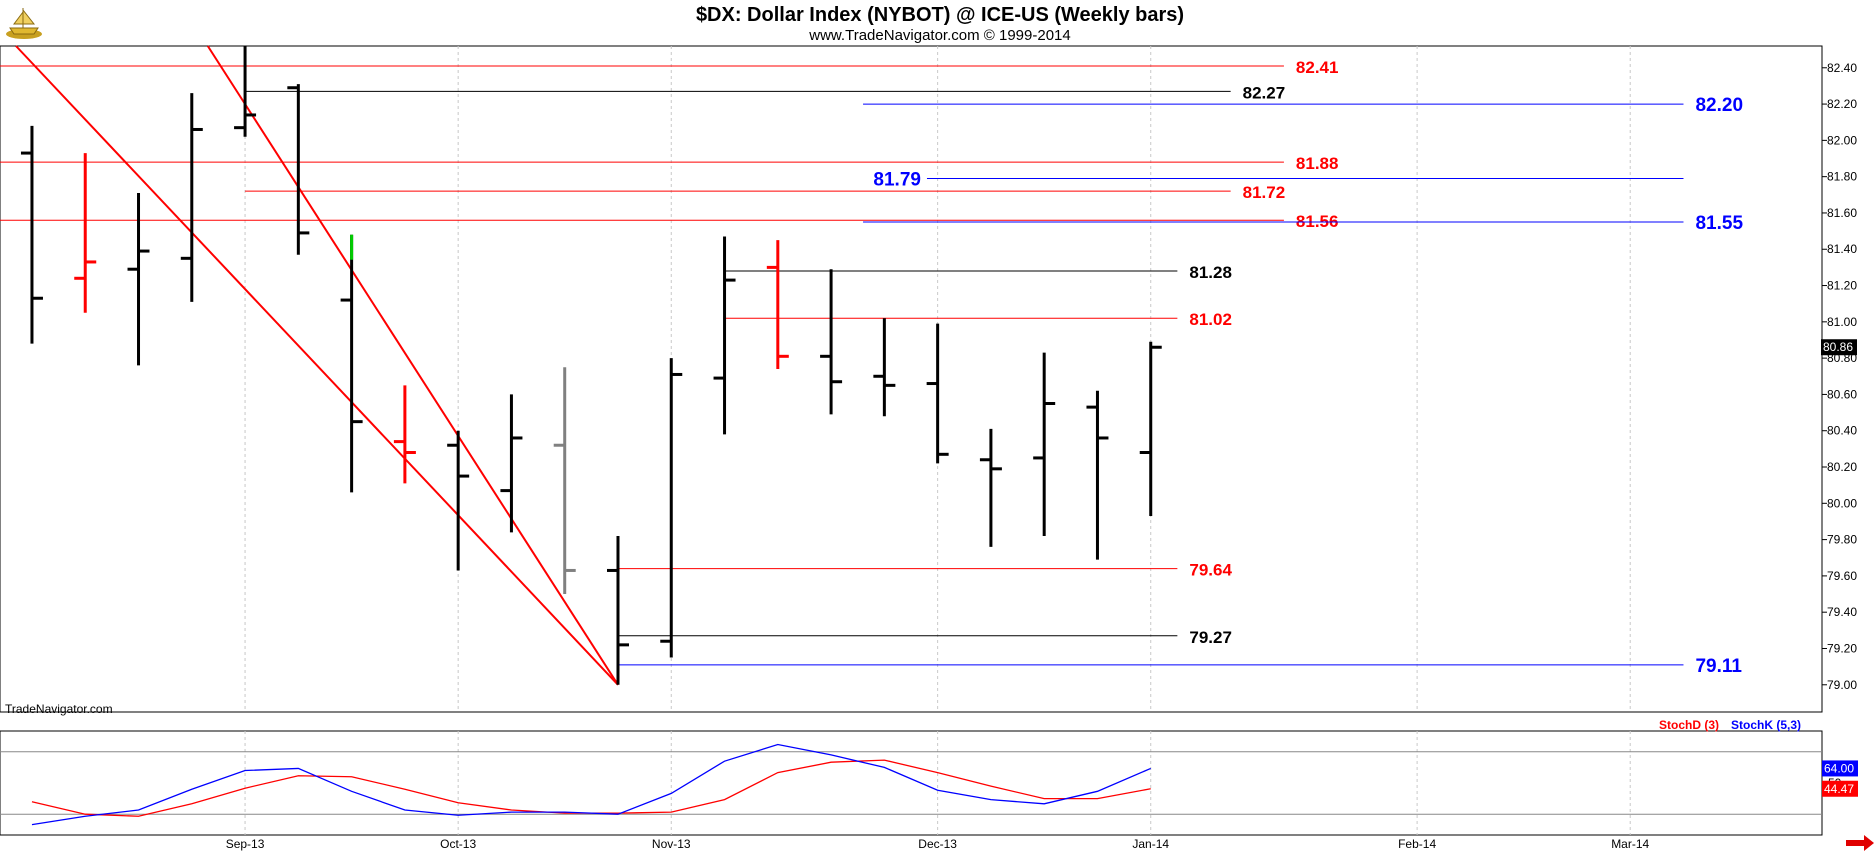  I want to click on x-tick-label: Dec-13, so click(937, 844).